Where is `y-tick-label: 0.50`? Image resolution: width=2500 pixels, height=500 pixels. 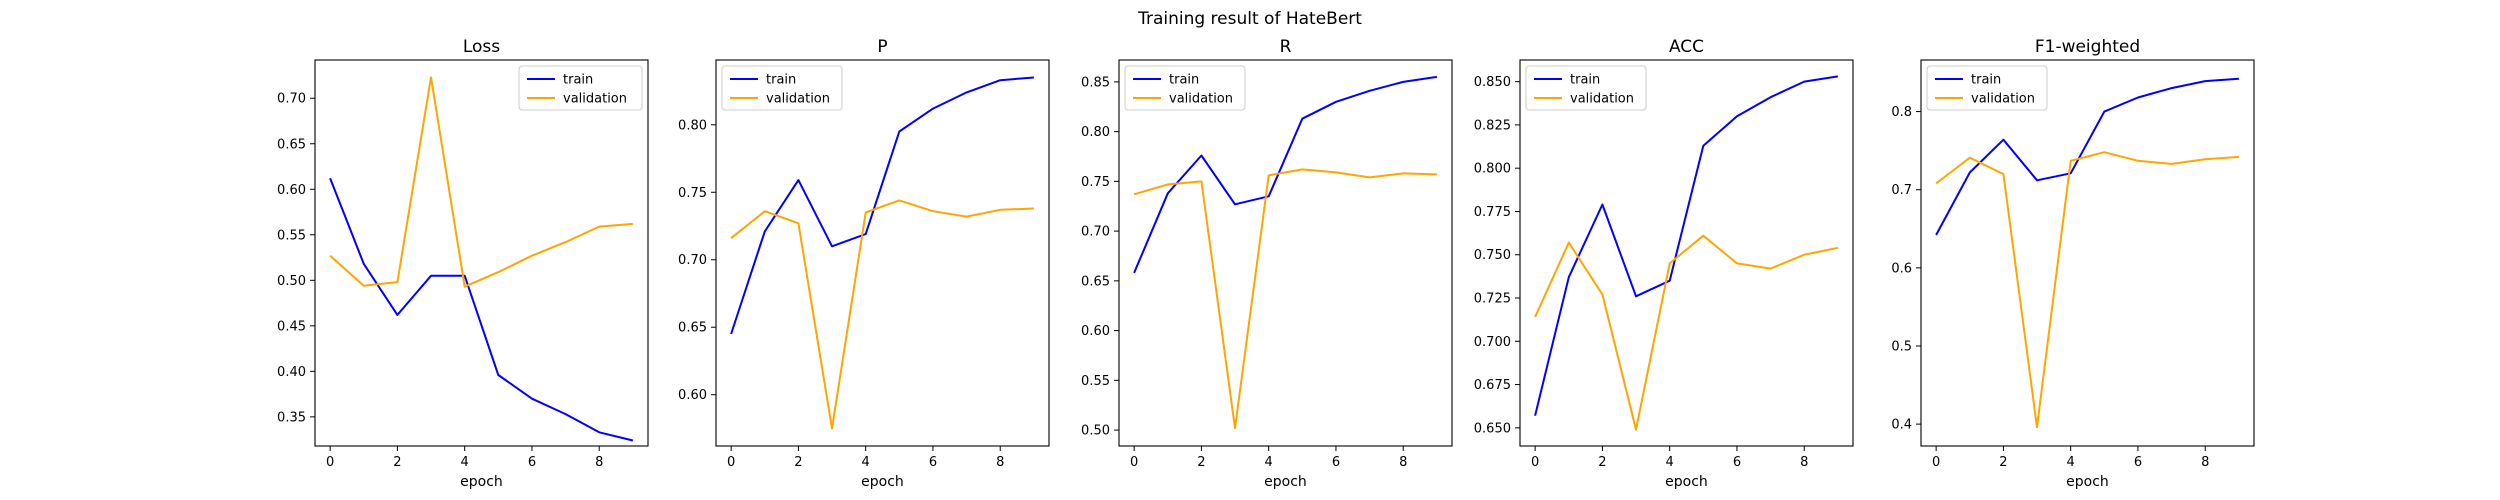 y-tick-label: 0.50 is located at coordinates (1095, 431).